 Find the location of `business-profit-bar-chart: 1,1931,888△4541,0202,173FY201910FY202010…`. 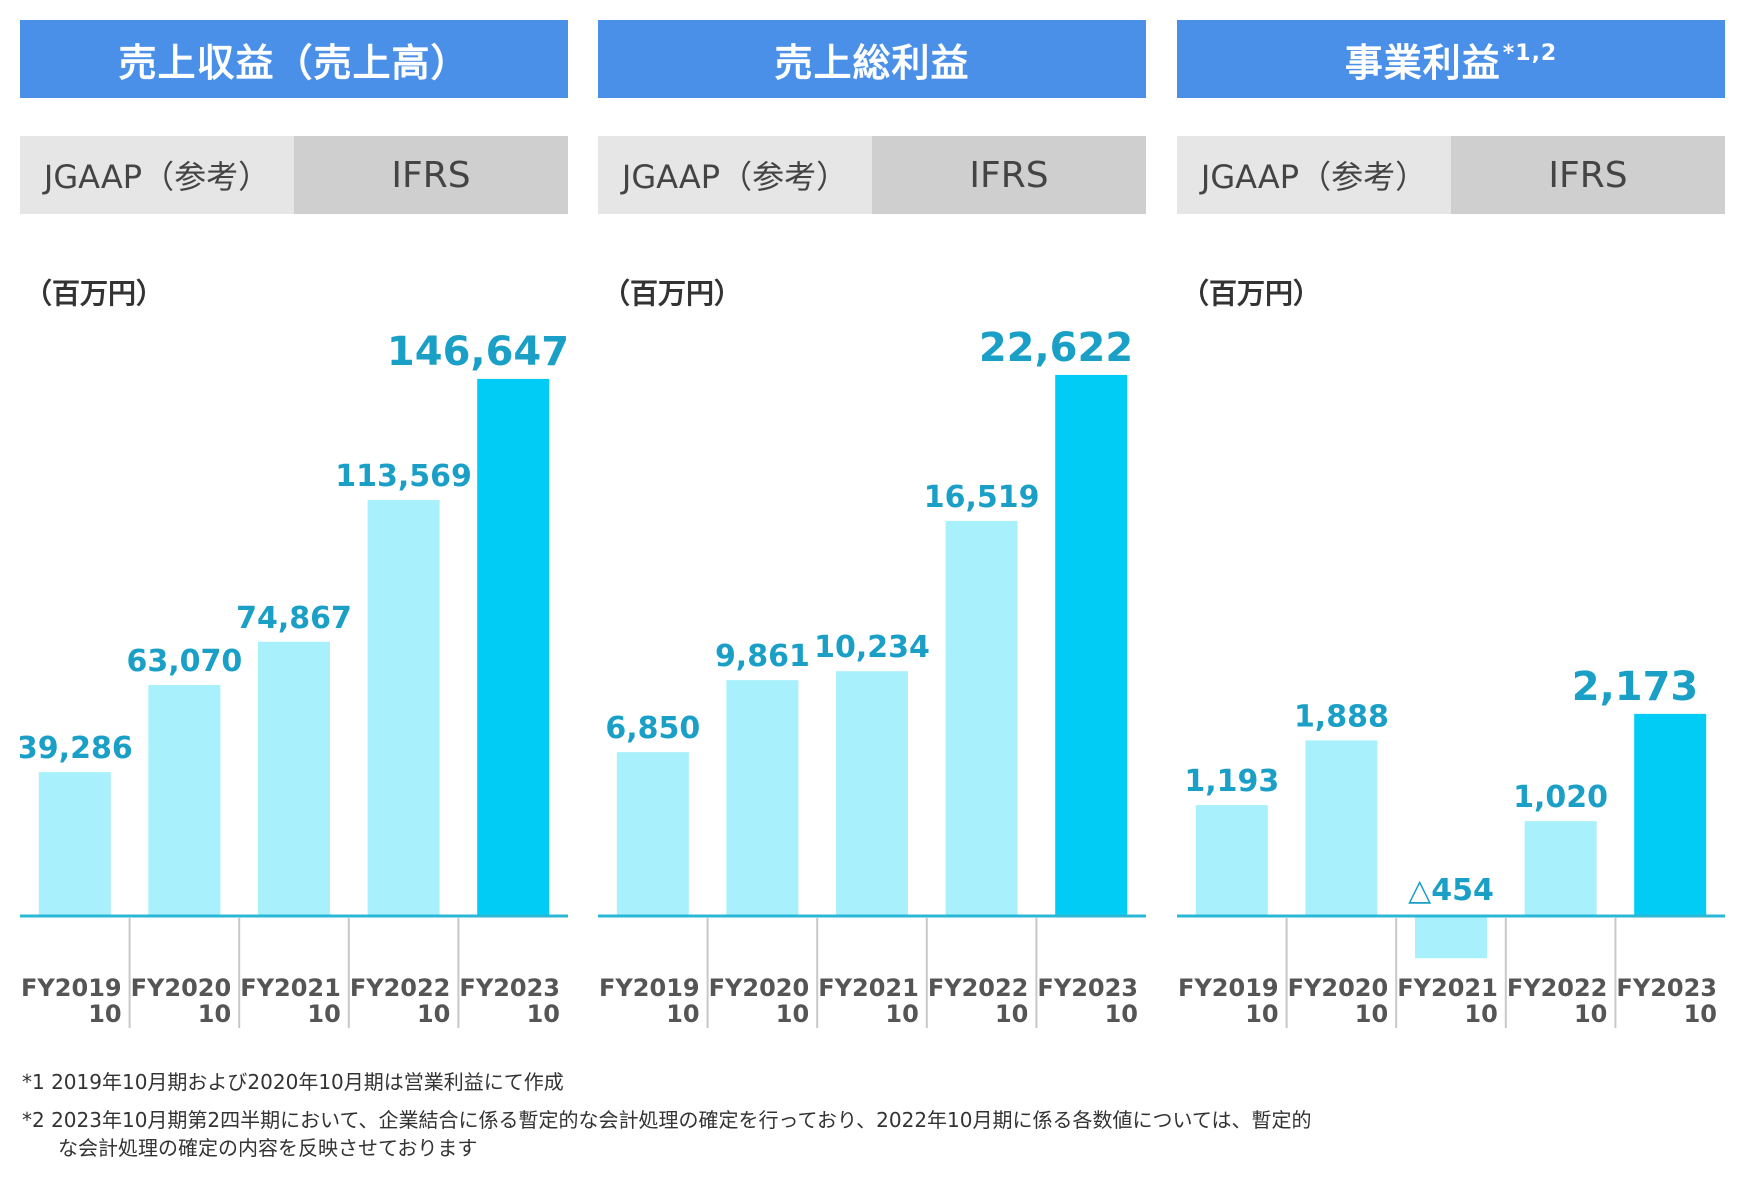

business-profit-bar-chart: 1,1931,888△4541,0202,173FY201910FY202010… is located at coordinates (1451, 846).